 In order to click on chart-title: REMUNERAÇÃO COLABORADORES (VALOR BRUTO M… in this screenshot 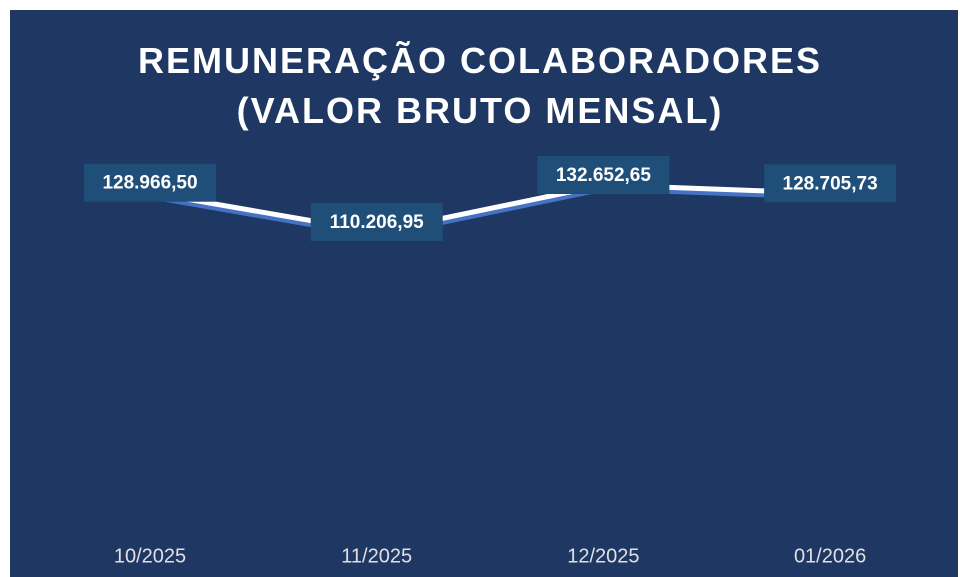, I will do `click(479, 85)`.